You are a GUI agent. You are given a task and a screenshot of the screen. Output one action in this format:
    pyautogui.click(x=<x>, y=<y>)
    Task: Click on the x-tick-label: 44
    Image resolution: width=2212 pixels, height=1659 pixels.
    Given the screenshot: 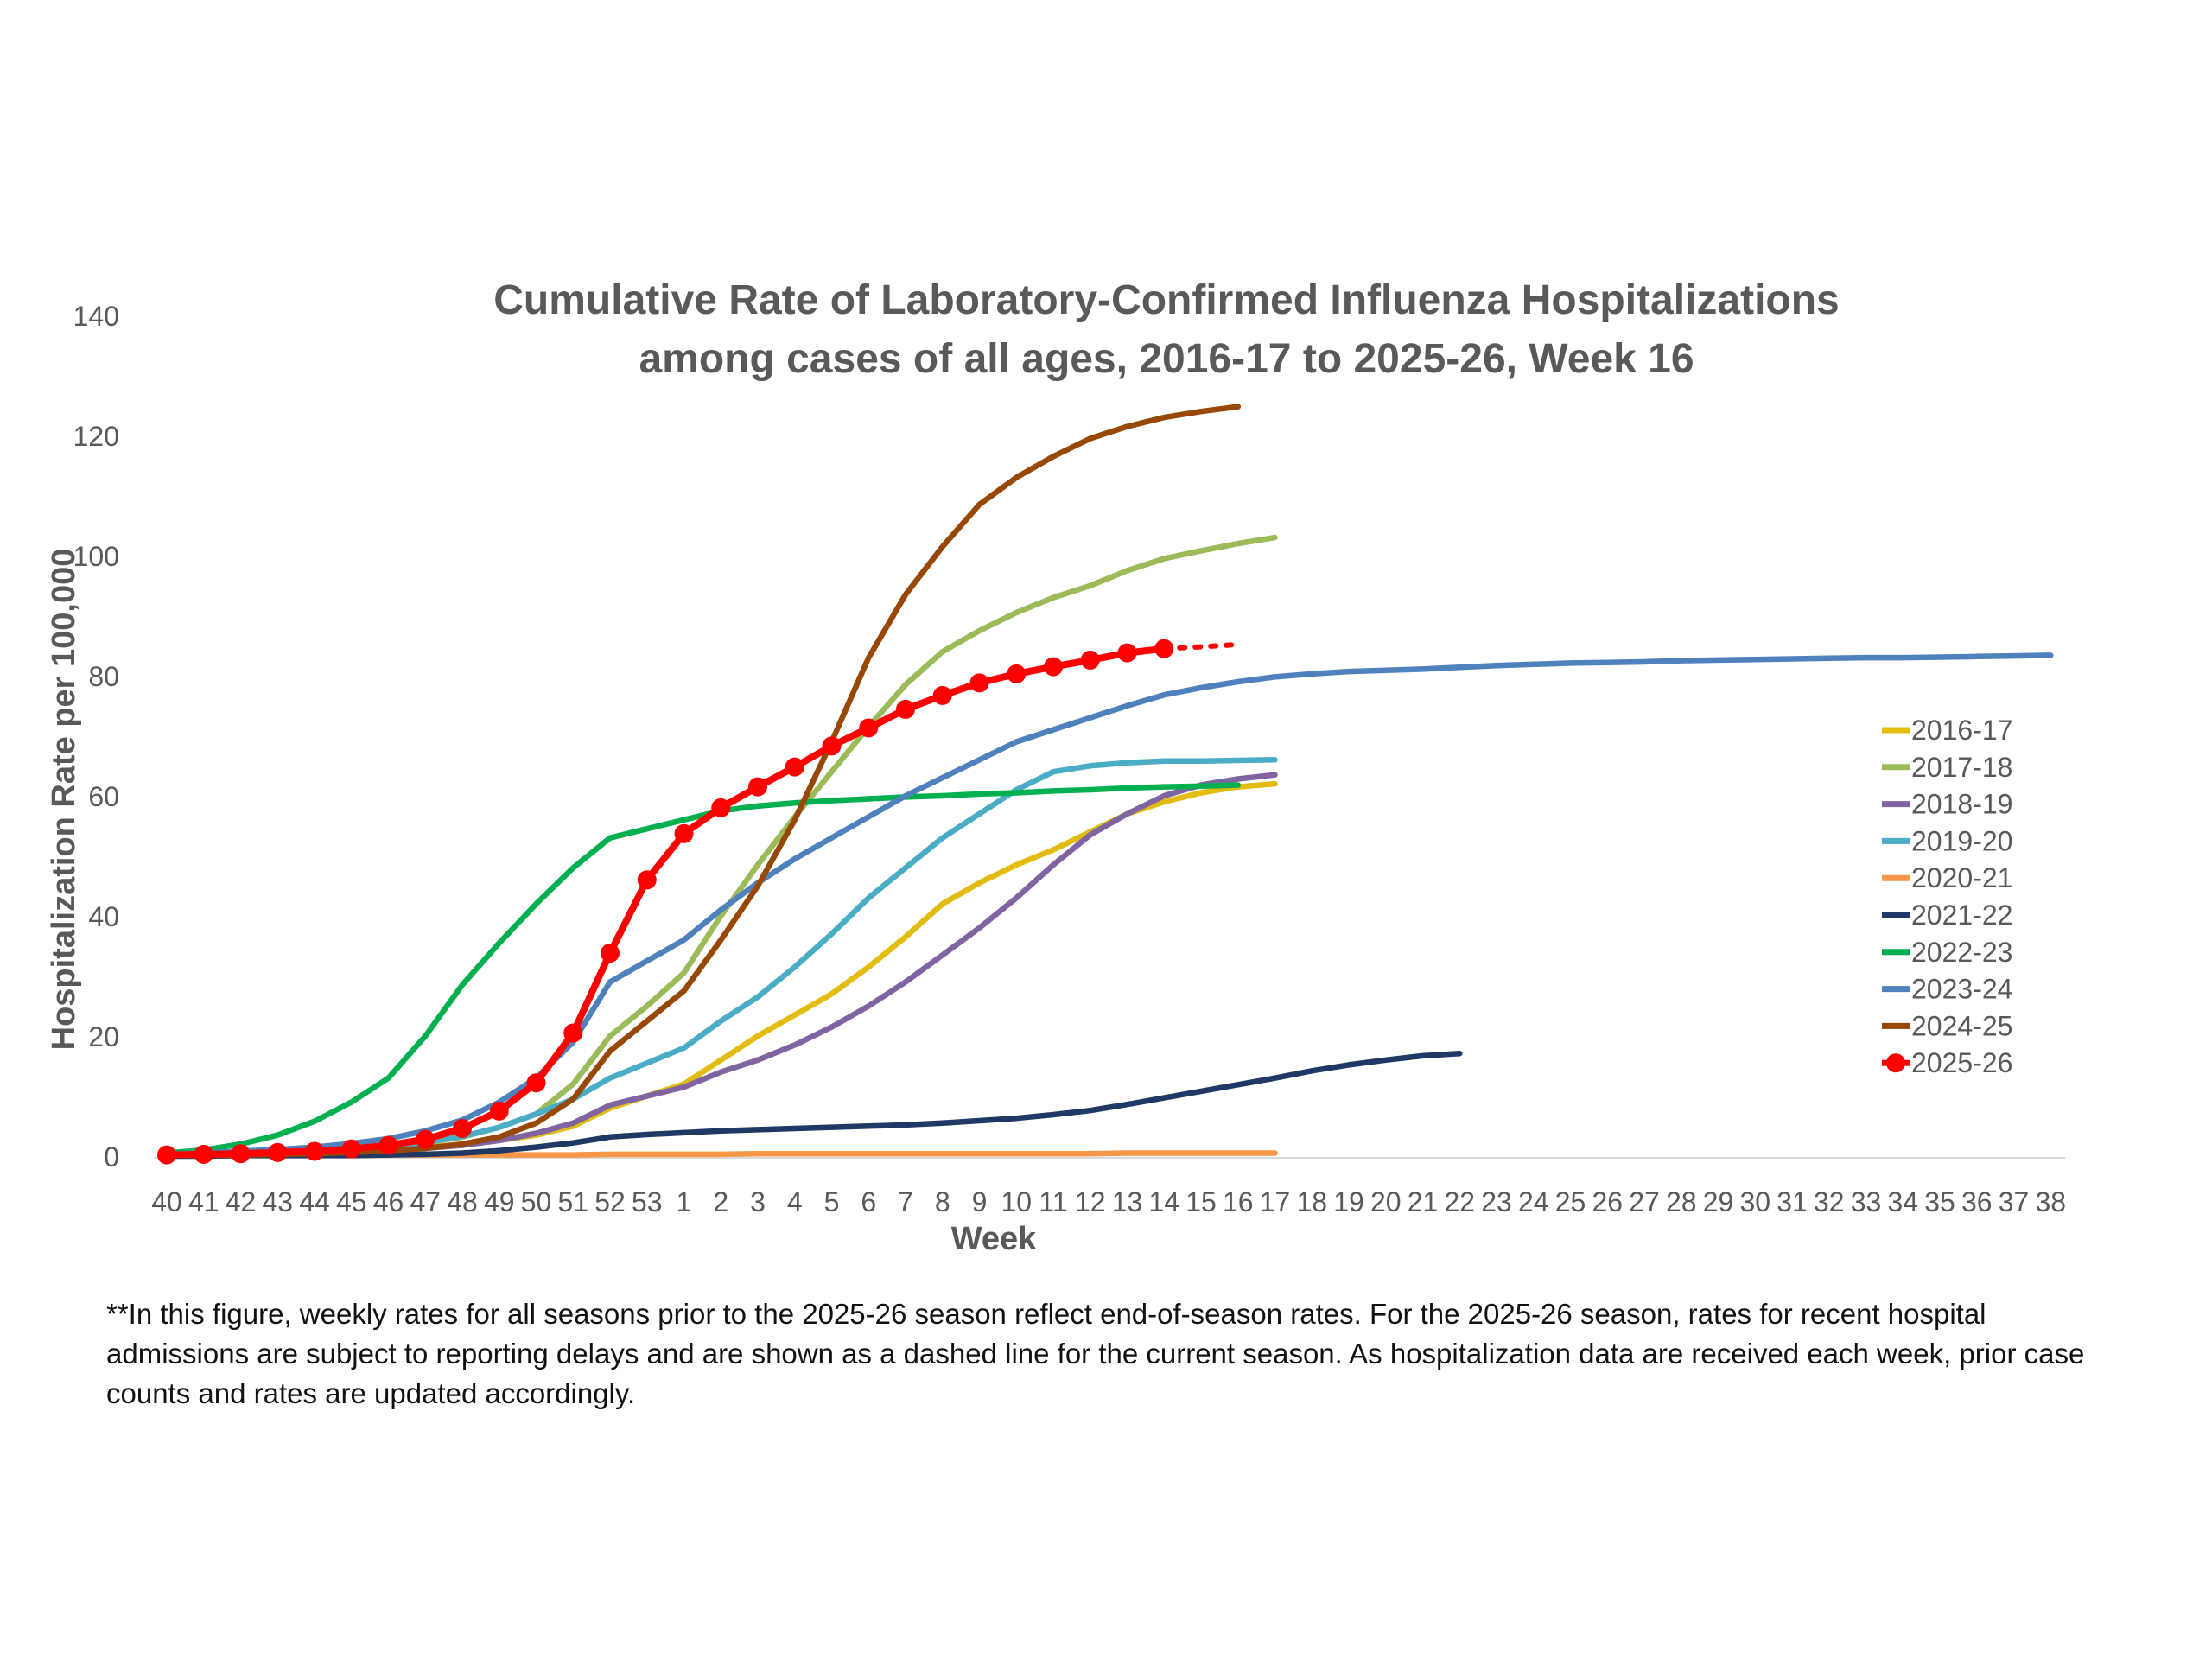 What is the action you would take?
    pyautogui.click(x=314, y=1201)
    